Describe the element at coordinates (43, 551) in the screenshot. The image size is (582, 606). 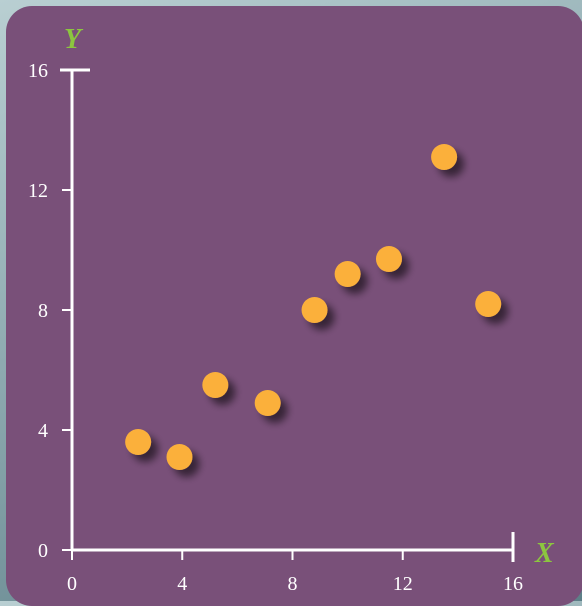
I see `y-tick-label: 0` at that location.